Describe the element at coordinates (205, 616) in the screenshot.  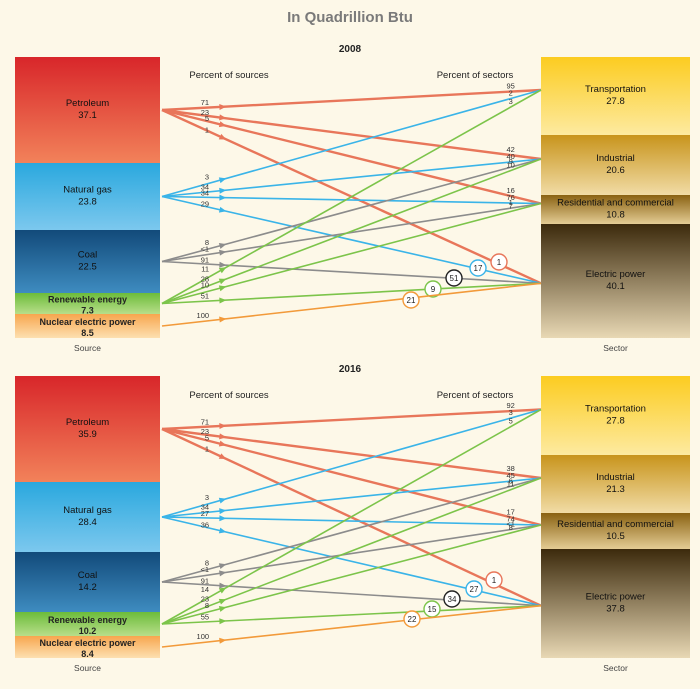
I see `percent-of-source-label: 55` at that location.